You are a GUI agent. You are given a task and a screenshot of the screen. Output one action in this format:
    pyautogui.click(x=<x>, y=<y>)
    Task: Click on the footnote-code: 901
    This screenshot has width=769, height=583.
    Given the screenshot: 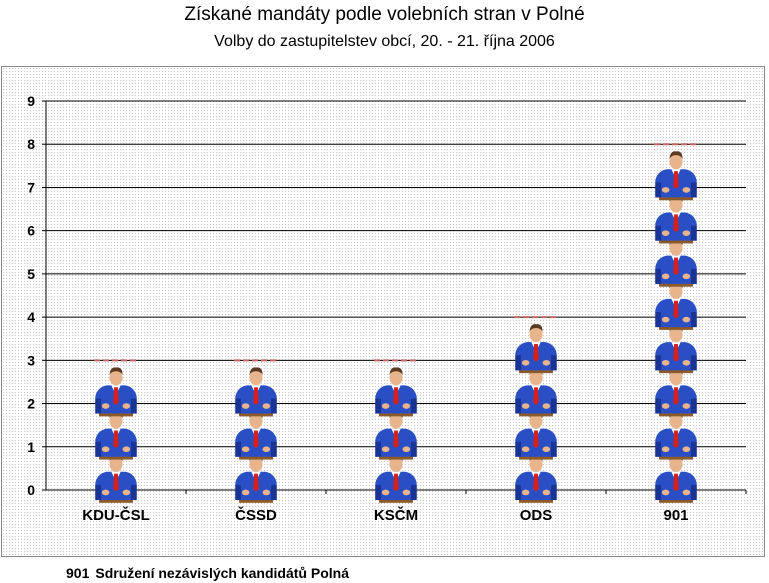 What is the action you would take?
    pyautogui.click(x=78, y=573)
    